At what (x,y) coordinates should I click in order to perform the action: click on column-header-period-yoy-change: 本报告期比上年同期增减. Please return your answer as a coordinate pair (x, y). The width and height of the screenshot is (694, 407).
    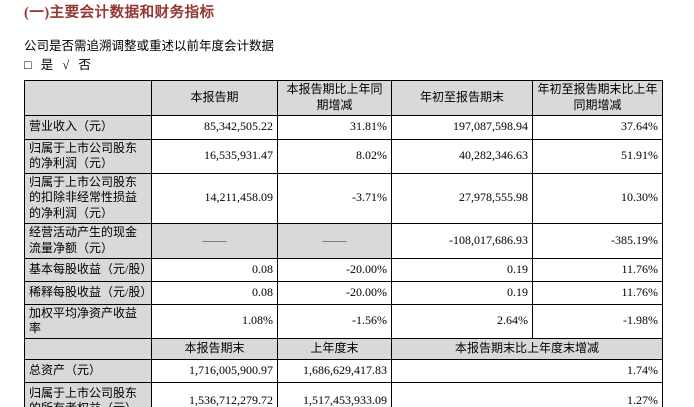
    Looking at the image, I should click on (334, 98).